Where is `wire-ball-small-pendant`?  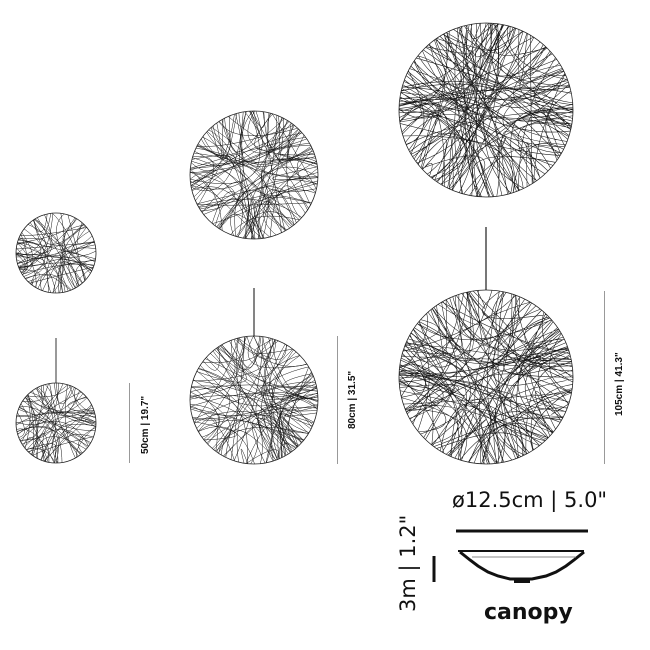 wire-ball-small-pendant is located at coordinates (56, 423).